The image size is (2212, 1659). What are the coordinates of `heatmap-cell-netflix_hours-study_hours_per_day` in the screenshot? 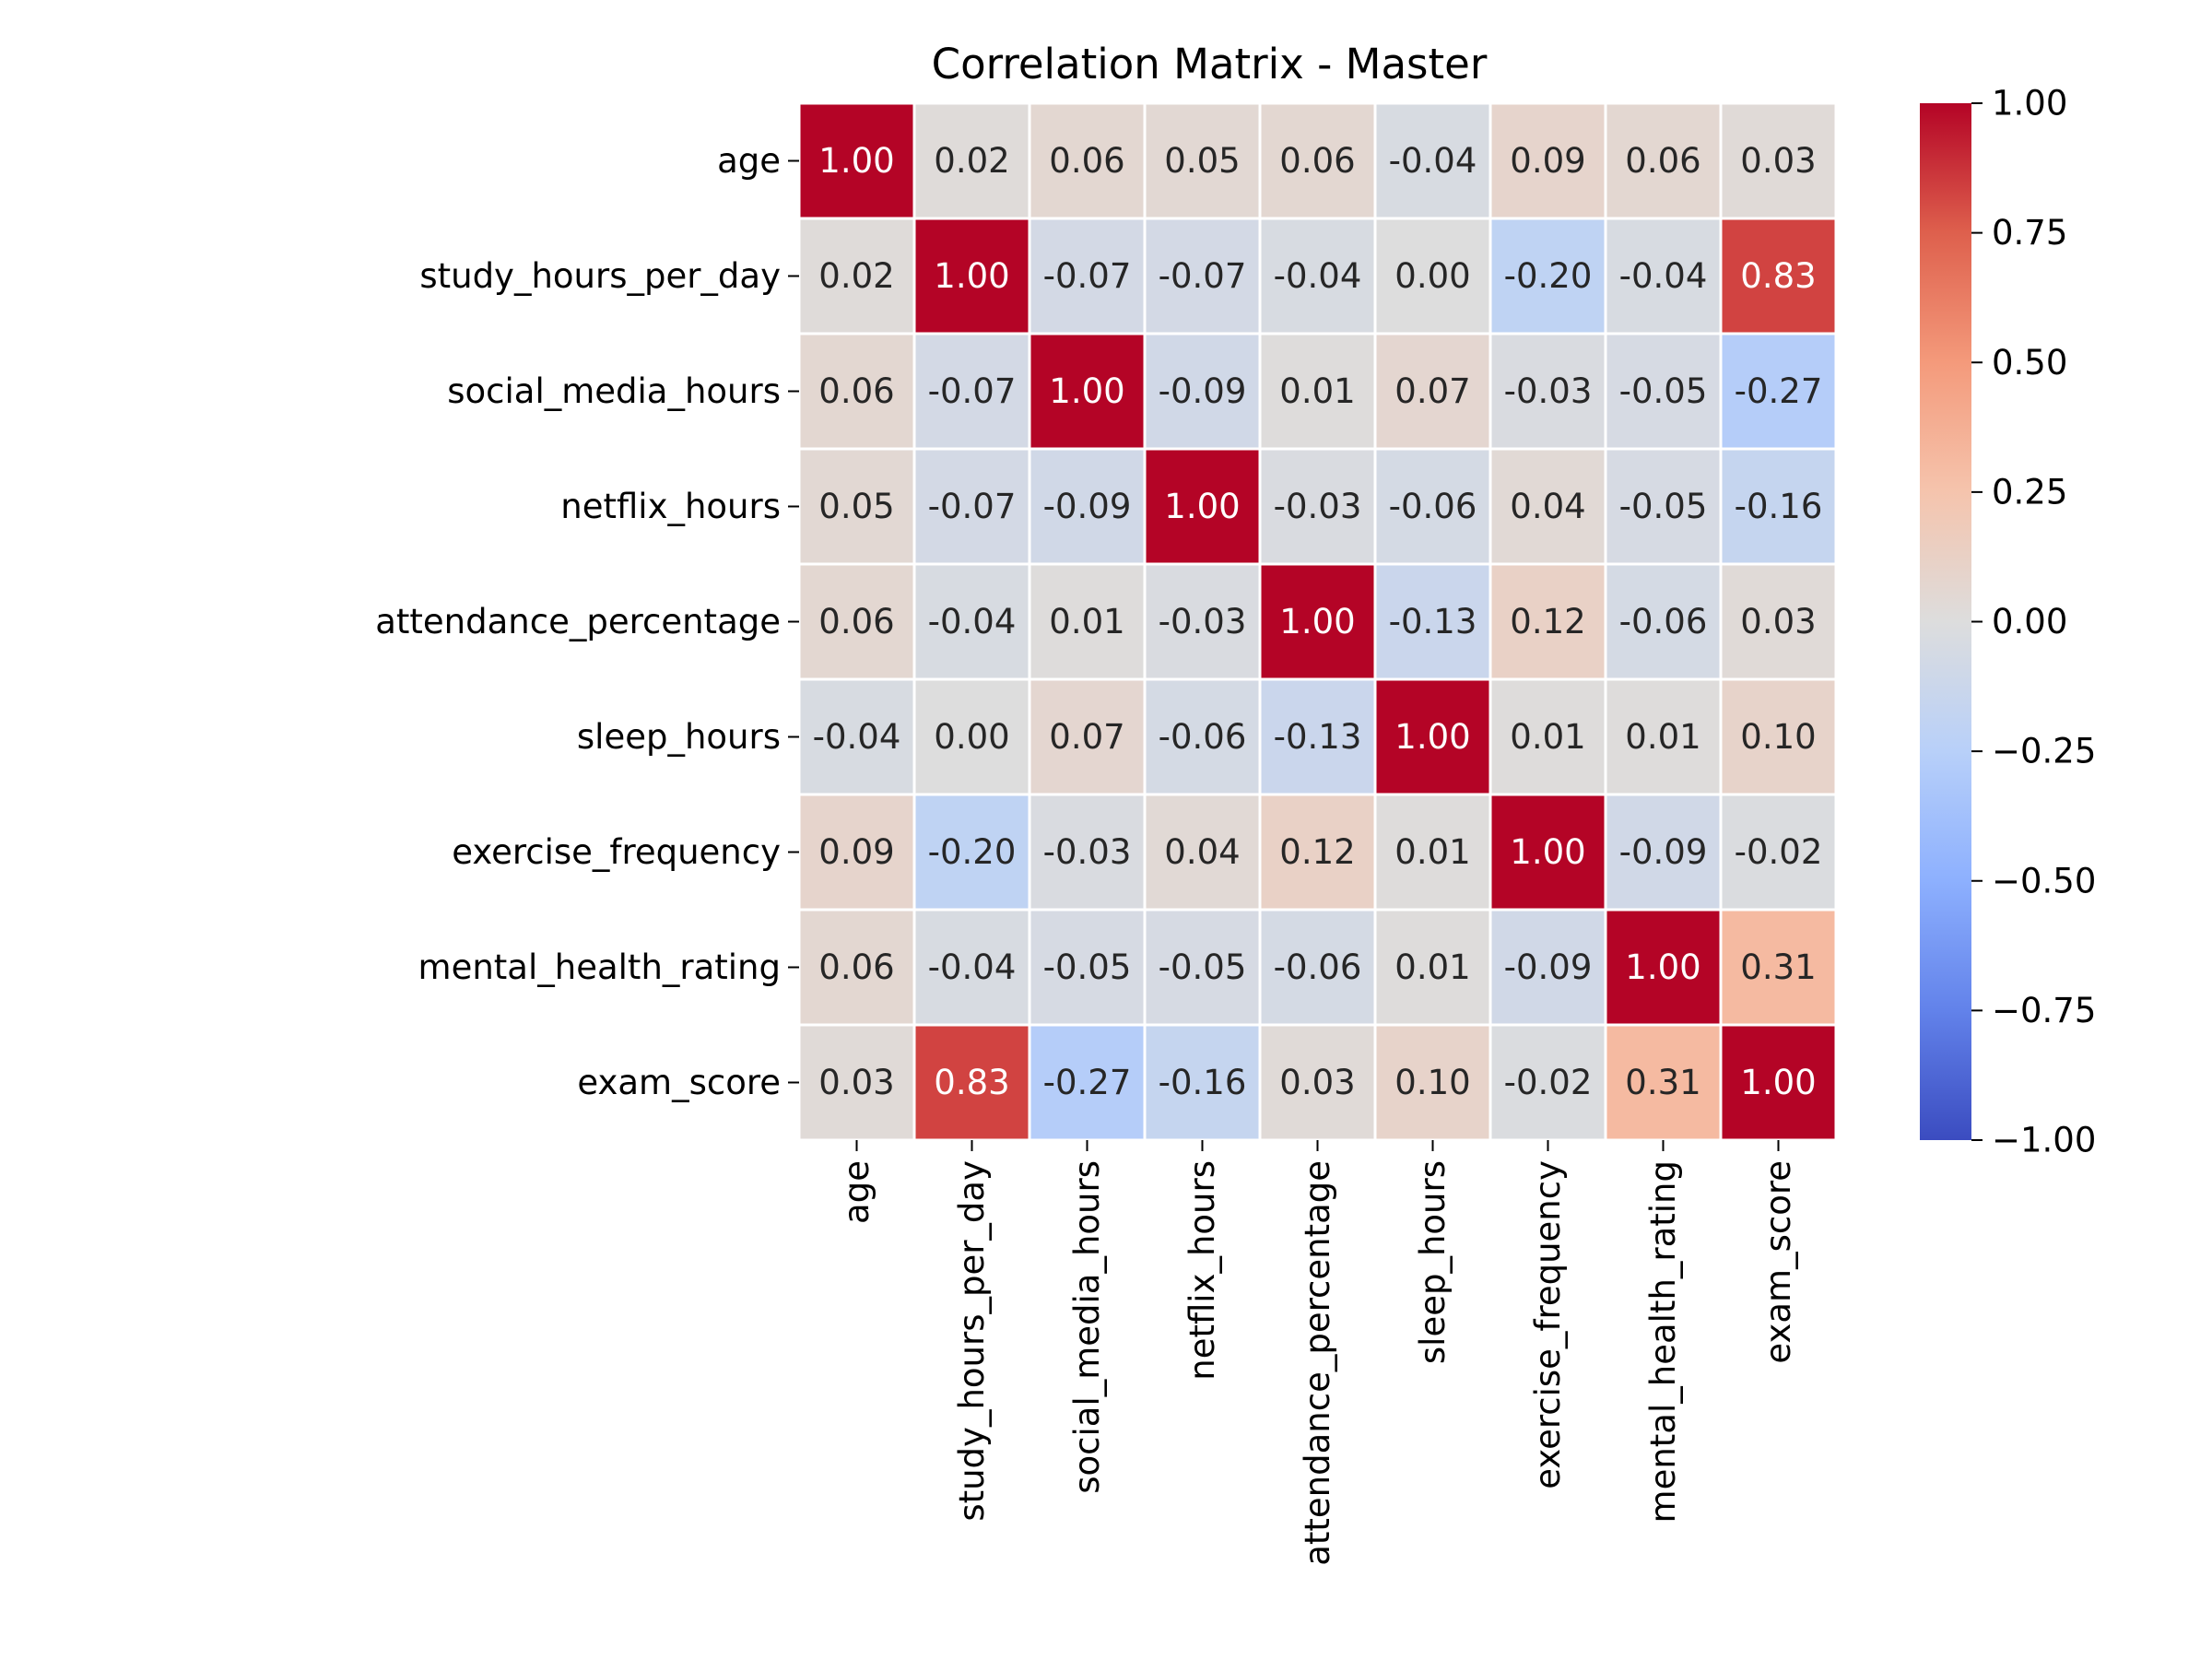 It's located at (971, 506).